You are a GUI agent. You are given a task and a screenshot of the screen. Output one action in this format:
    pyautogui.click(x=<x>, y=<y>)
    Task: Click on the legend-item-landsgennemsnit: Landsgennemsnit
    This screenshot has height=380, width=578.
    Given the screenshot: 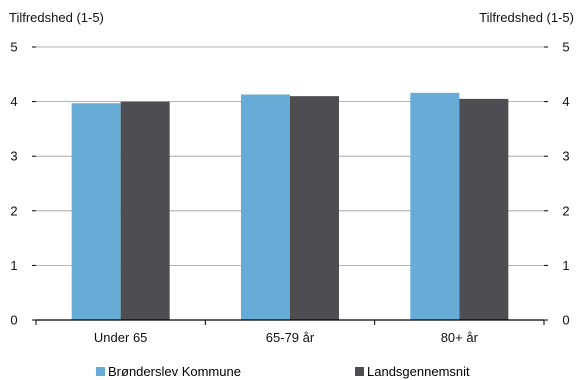 What is the action you would take?
    pyautogui.click(x=412, y=371)
    